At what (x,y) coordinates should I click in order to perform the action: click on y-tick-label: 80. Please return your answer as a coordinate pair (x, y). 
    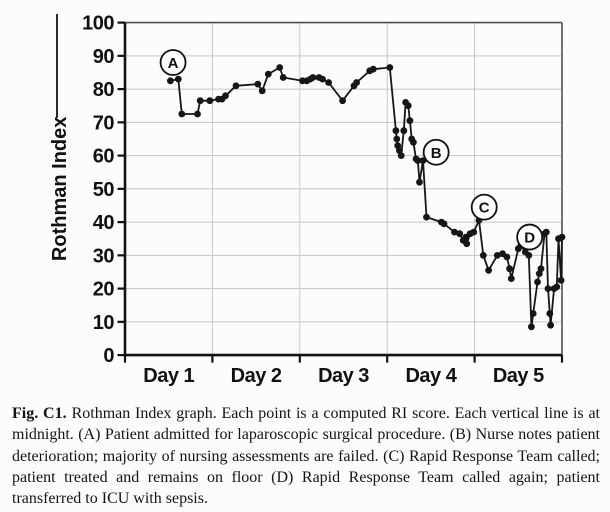
    Looking at the image, I should click on (104, 90).